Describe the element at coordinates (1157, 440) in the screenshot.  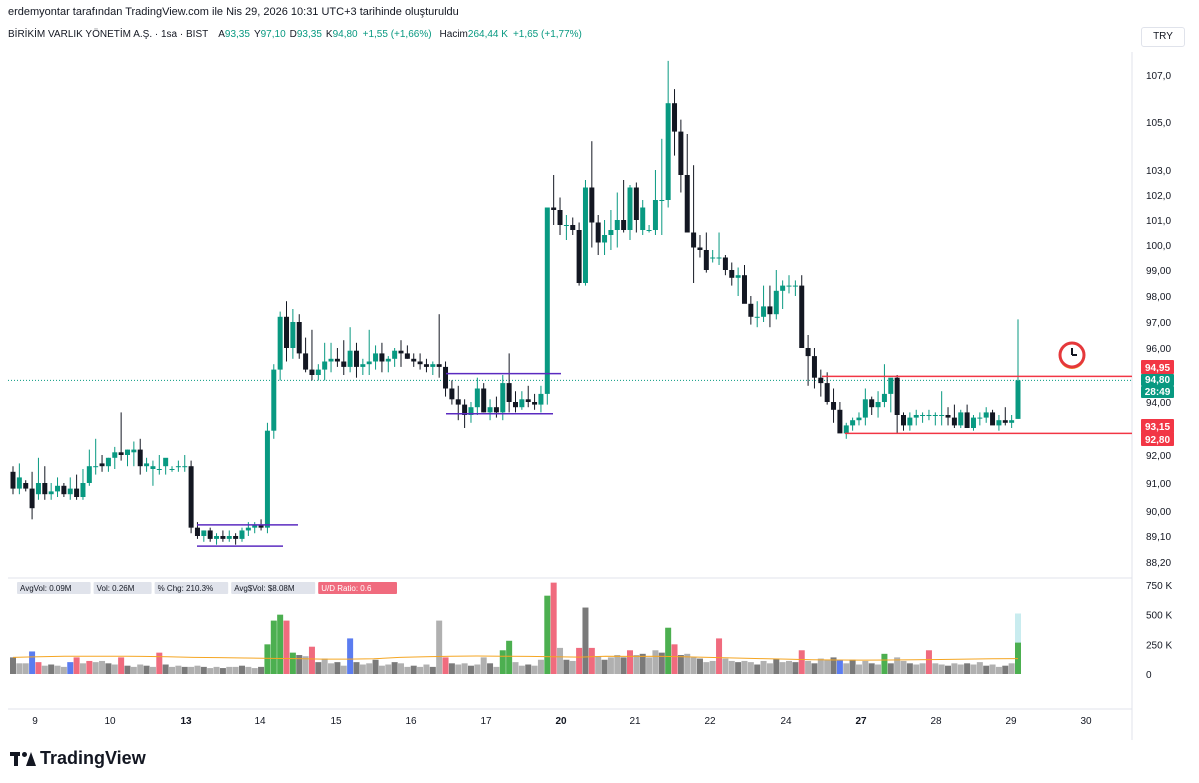
I see `price-tag-label: 92,80` at that location.